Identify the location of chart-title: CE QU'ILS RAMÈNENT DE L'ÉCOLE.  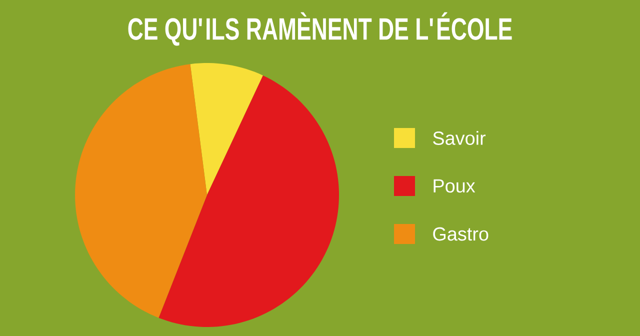
(320, 29).